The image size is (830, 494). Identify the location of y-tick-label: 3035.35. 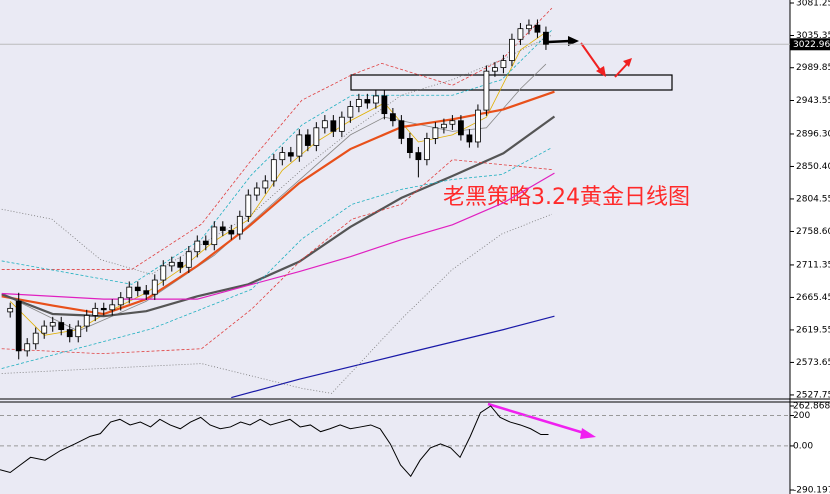
(813, 36).